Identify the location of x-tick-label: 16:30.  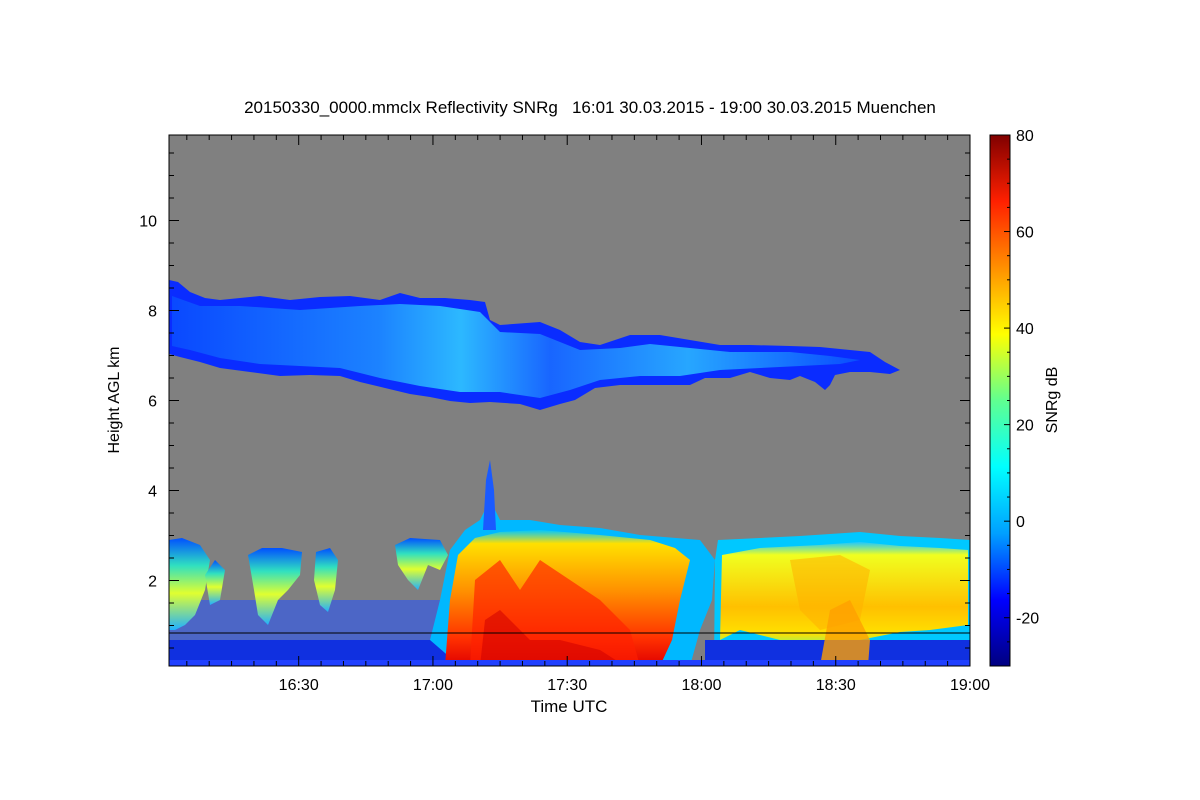
(299, 685).